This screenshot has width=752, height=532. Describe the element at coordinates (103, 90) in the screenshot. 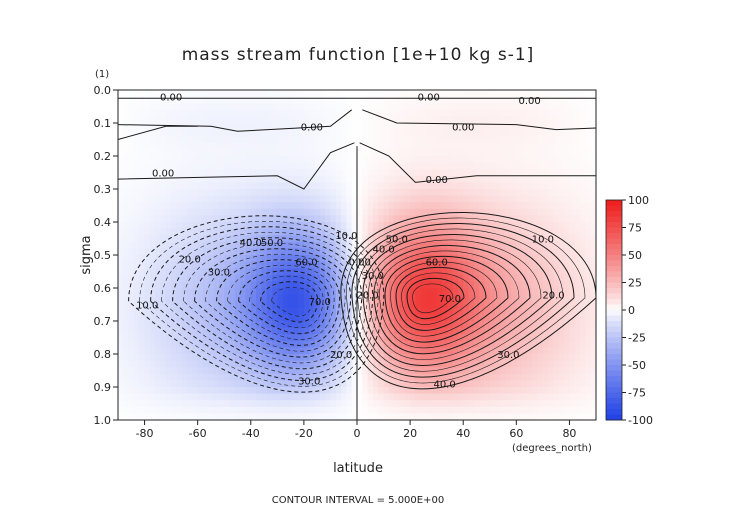

I see `y-tick-label: 0.0` at that location.